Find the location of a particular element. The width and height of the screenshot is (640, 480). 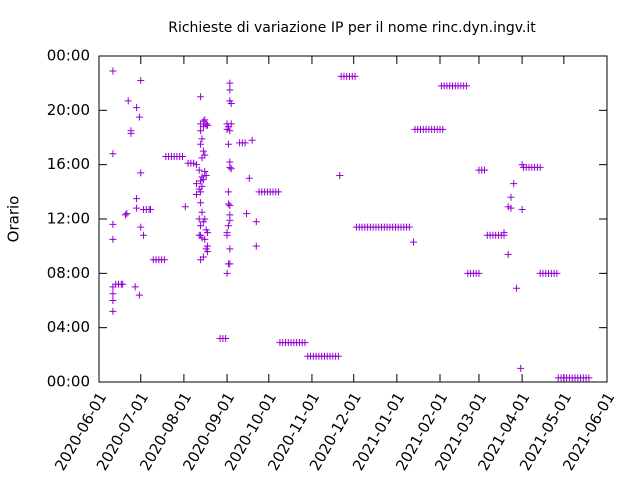

y-tick-label: 16:00 is located at coordinates (68, 164).